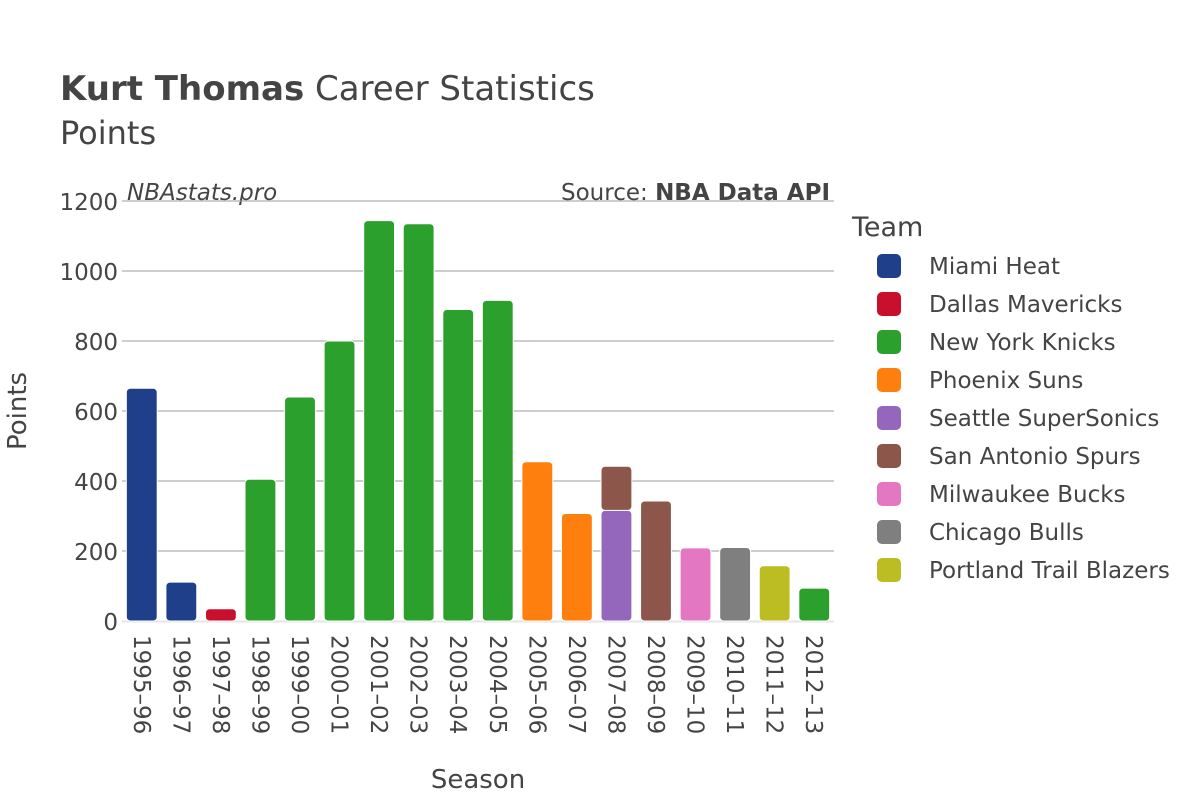 Image resolution: width=1200 pixels, height=800 pixels. Describe the element at coordinates (1049, 571) in the screenshot. I see `legend-item-label: Portland Trail Blazers` at that location.